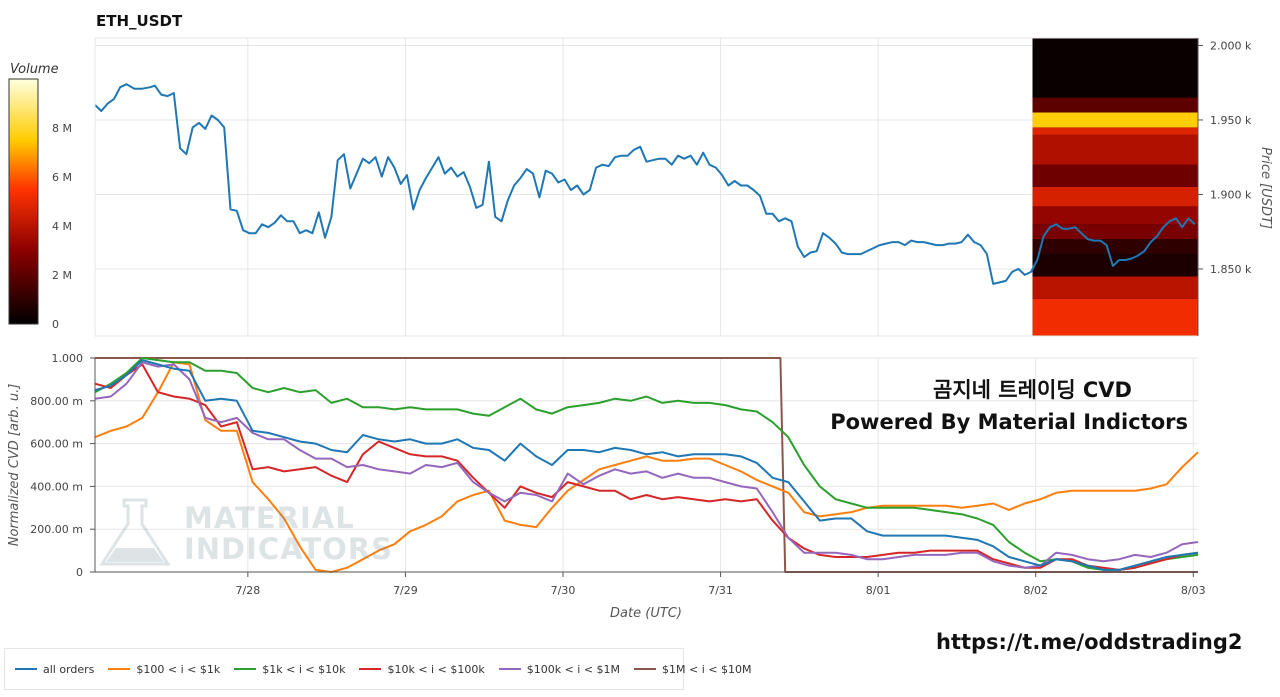  I want to click on cvd-axis-label: Normalized CVD [arb. u.], so click(14, 465).